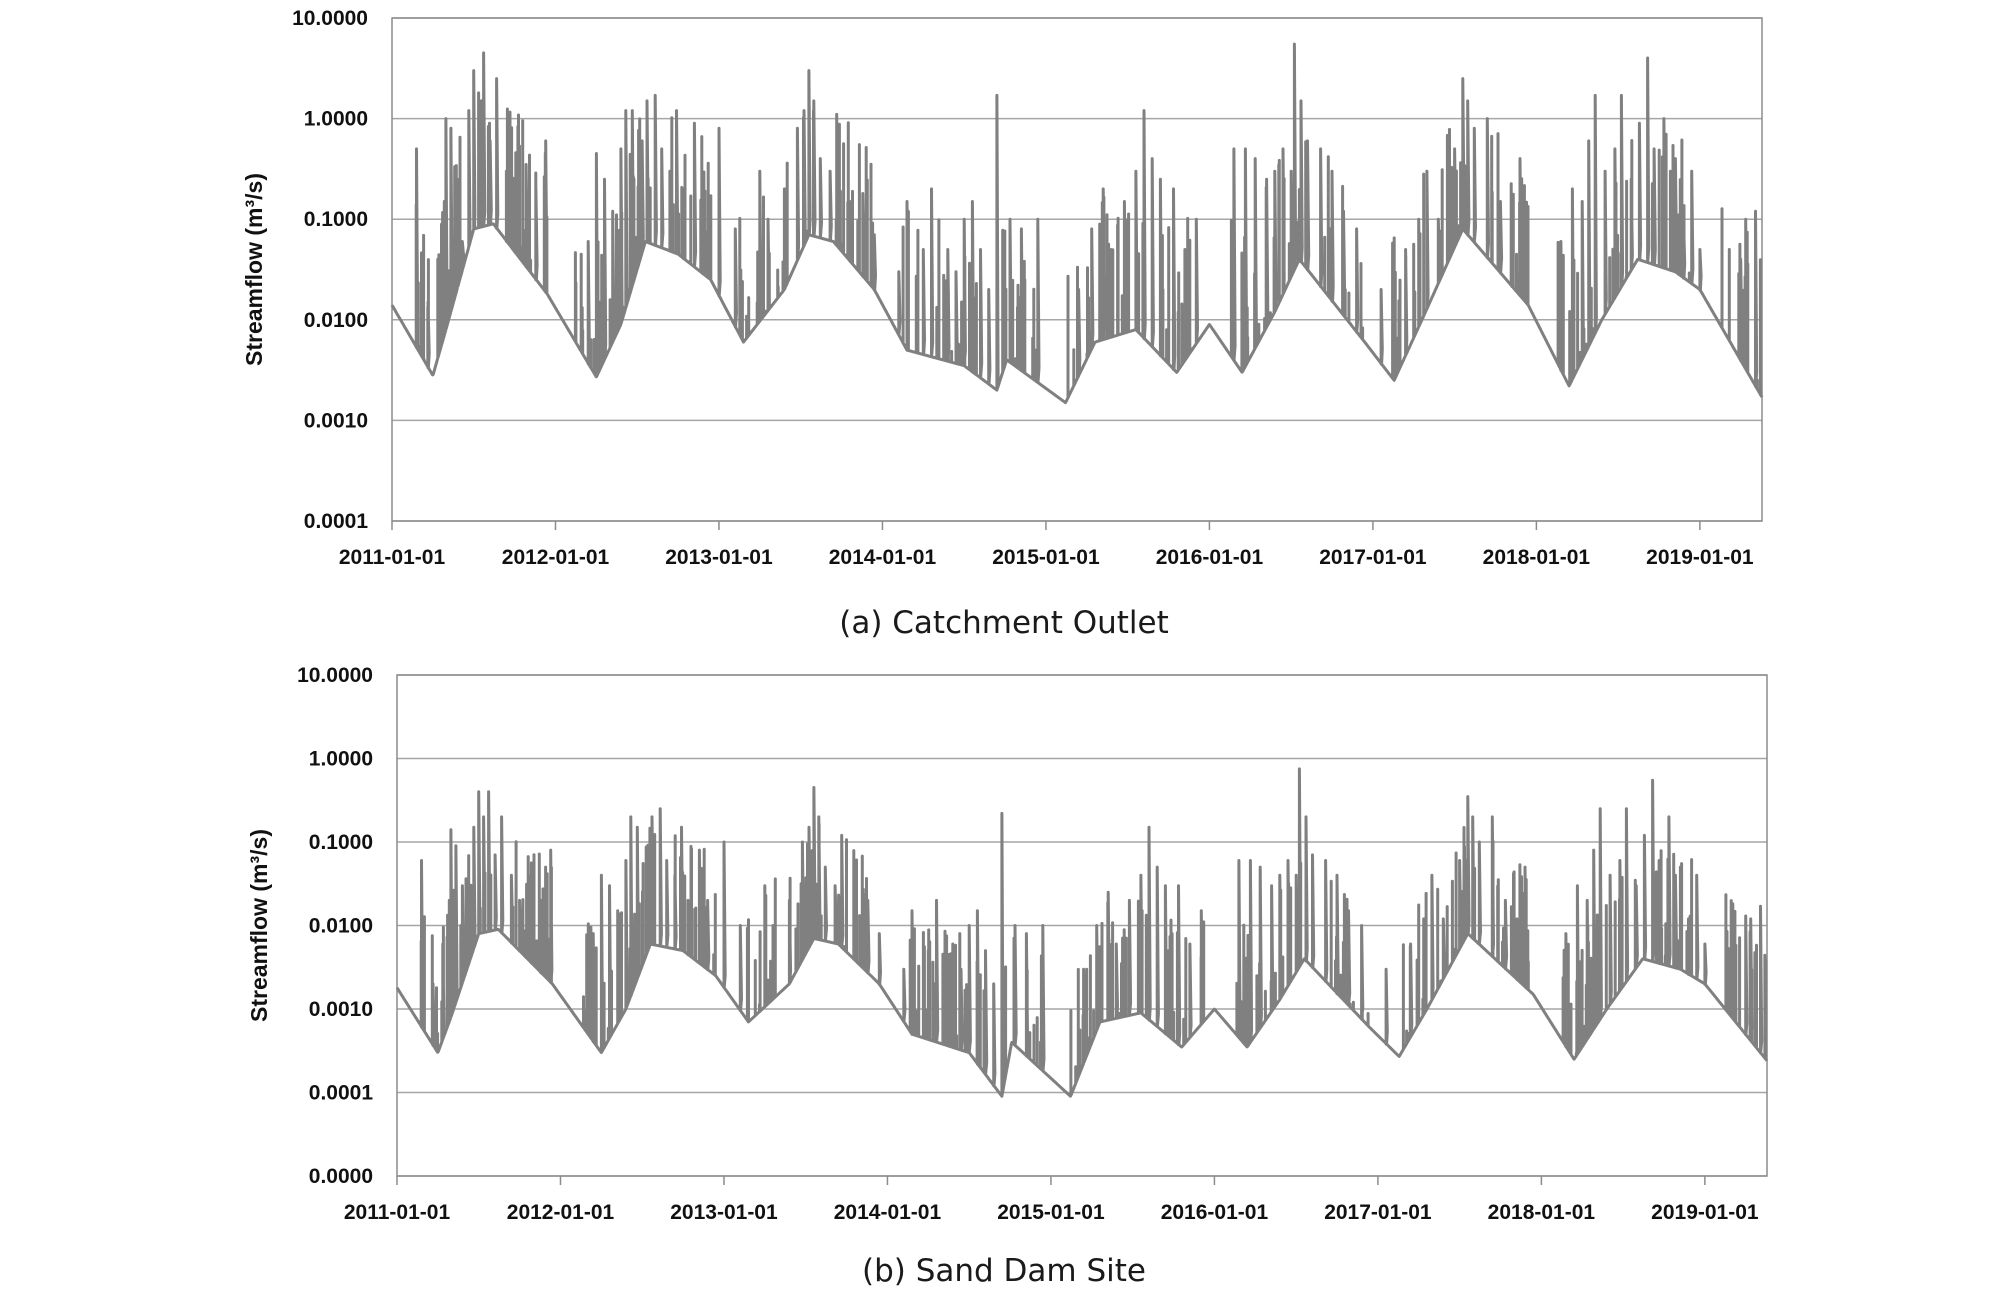 The image size is (2008, 1289). Describe the element at coordinates (341, 1176) in the screenshot. I see `y-tick-label: 0.0000` at that location.